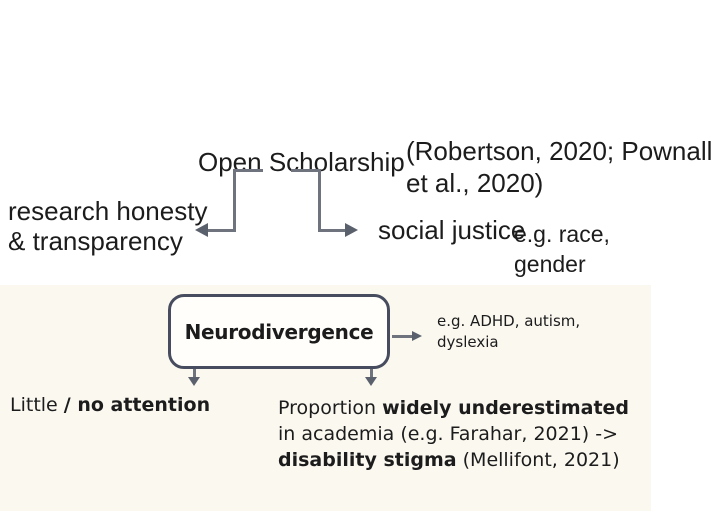  Describe the element at coordinates (562, 249) in the screenshot. I see `race-gender-example: e.g. race, gender` at that location.